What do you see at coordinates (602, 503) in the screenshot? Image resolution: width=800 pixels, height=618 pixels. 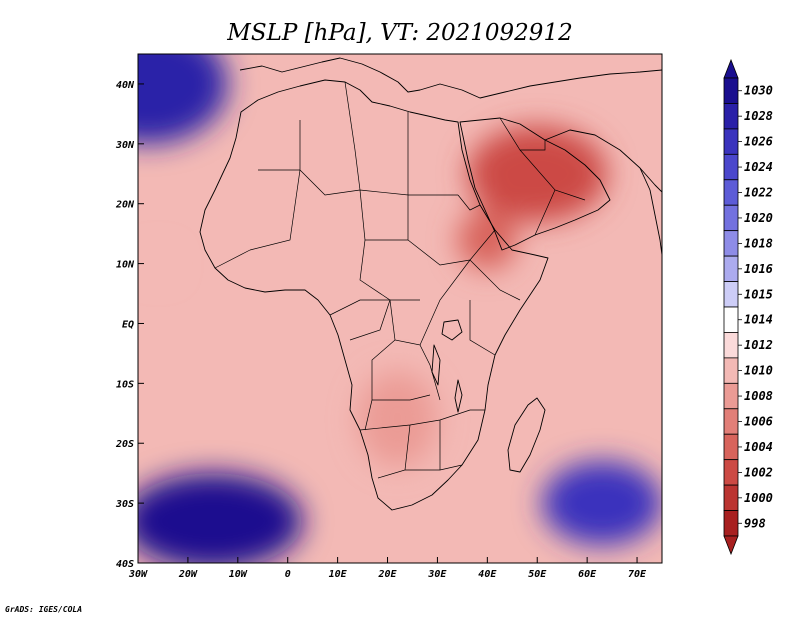 I see `indian-ocean-high` at bounding box center [602, 503].